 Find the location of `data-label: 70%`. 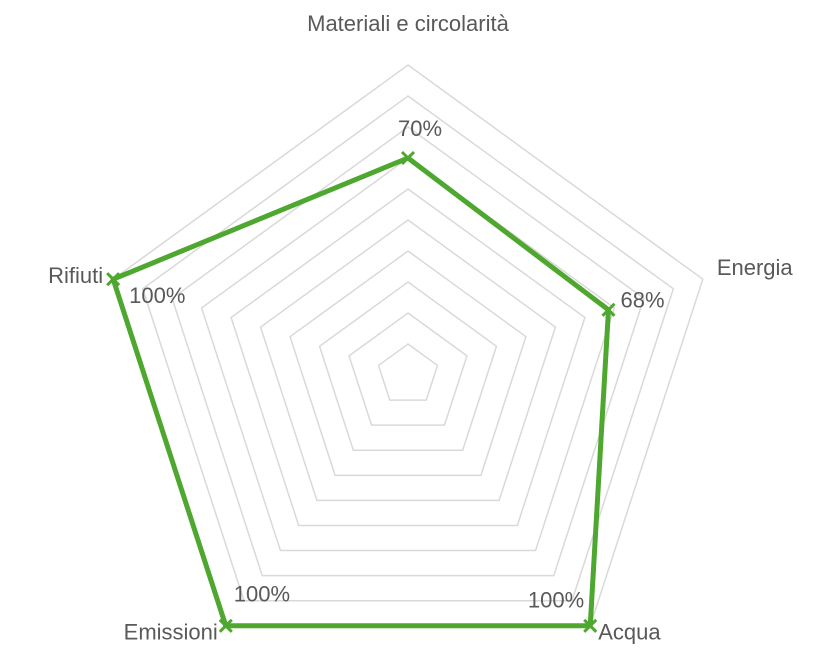

data-label: 70% is located at coordinates (420, 128).